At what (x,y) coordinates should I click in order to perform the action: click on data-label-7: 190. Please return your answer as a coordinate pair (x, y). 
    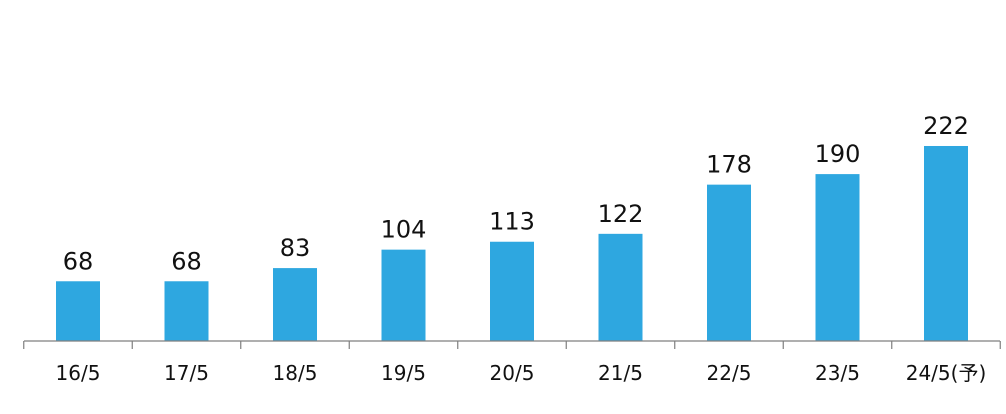
    Looking at the image, I should click on (838, 154).